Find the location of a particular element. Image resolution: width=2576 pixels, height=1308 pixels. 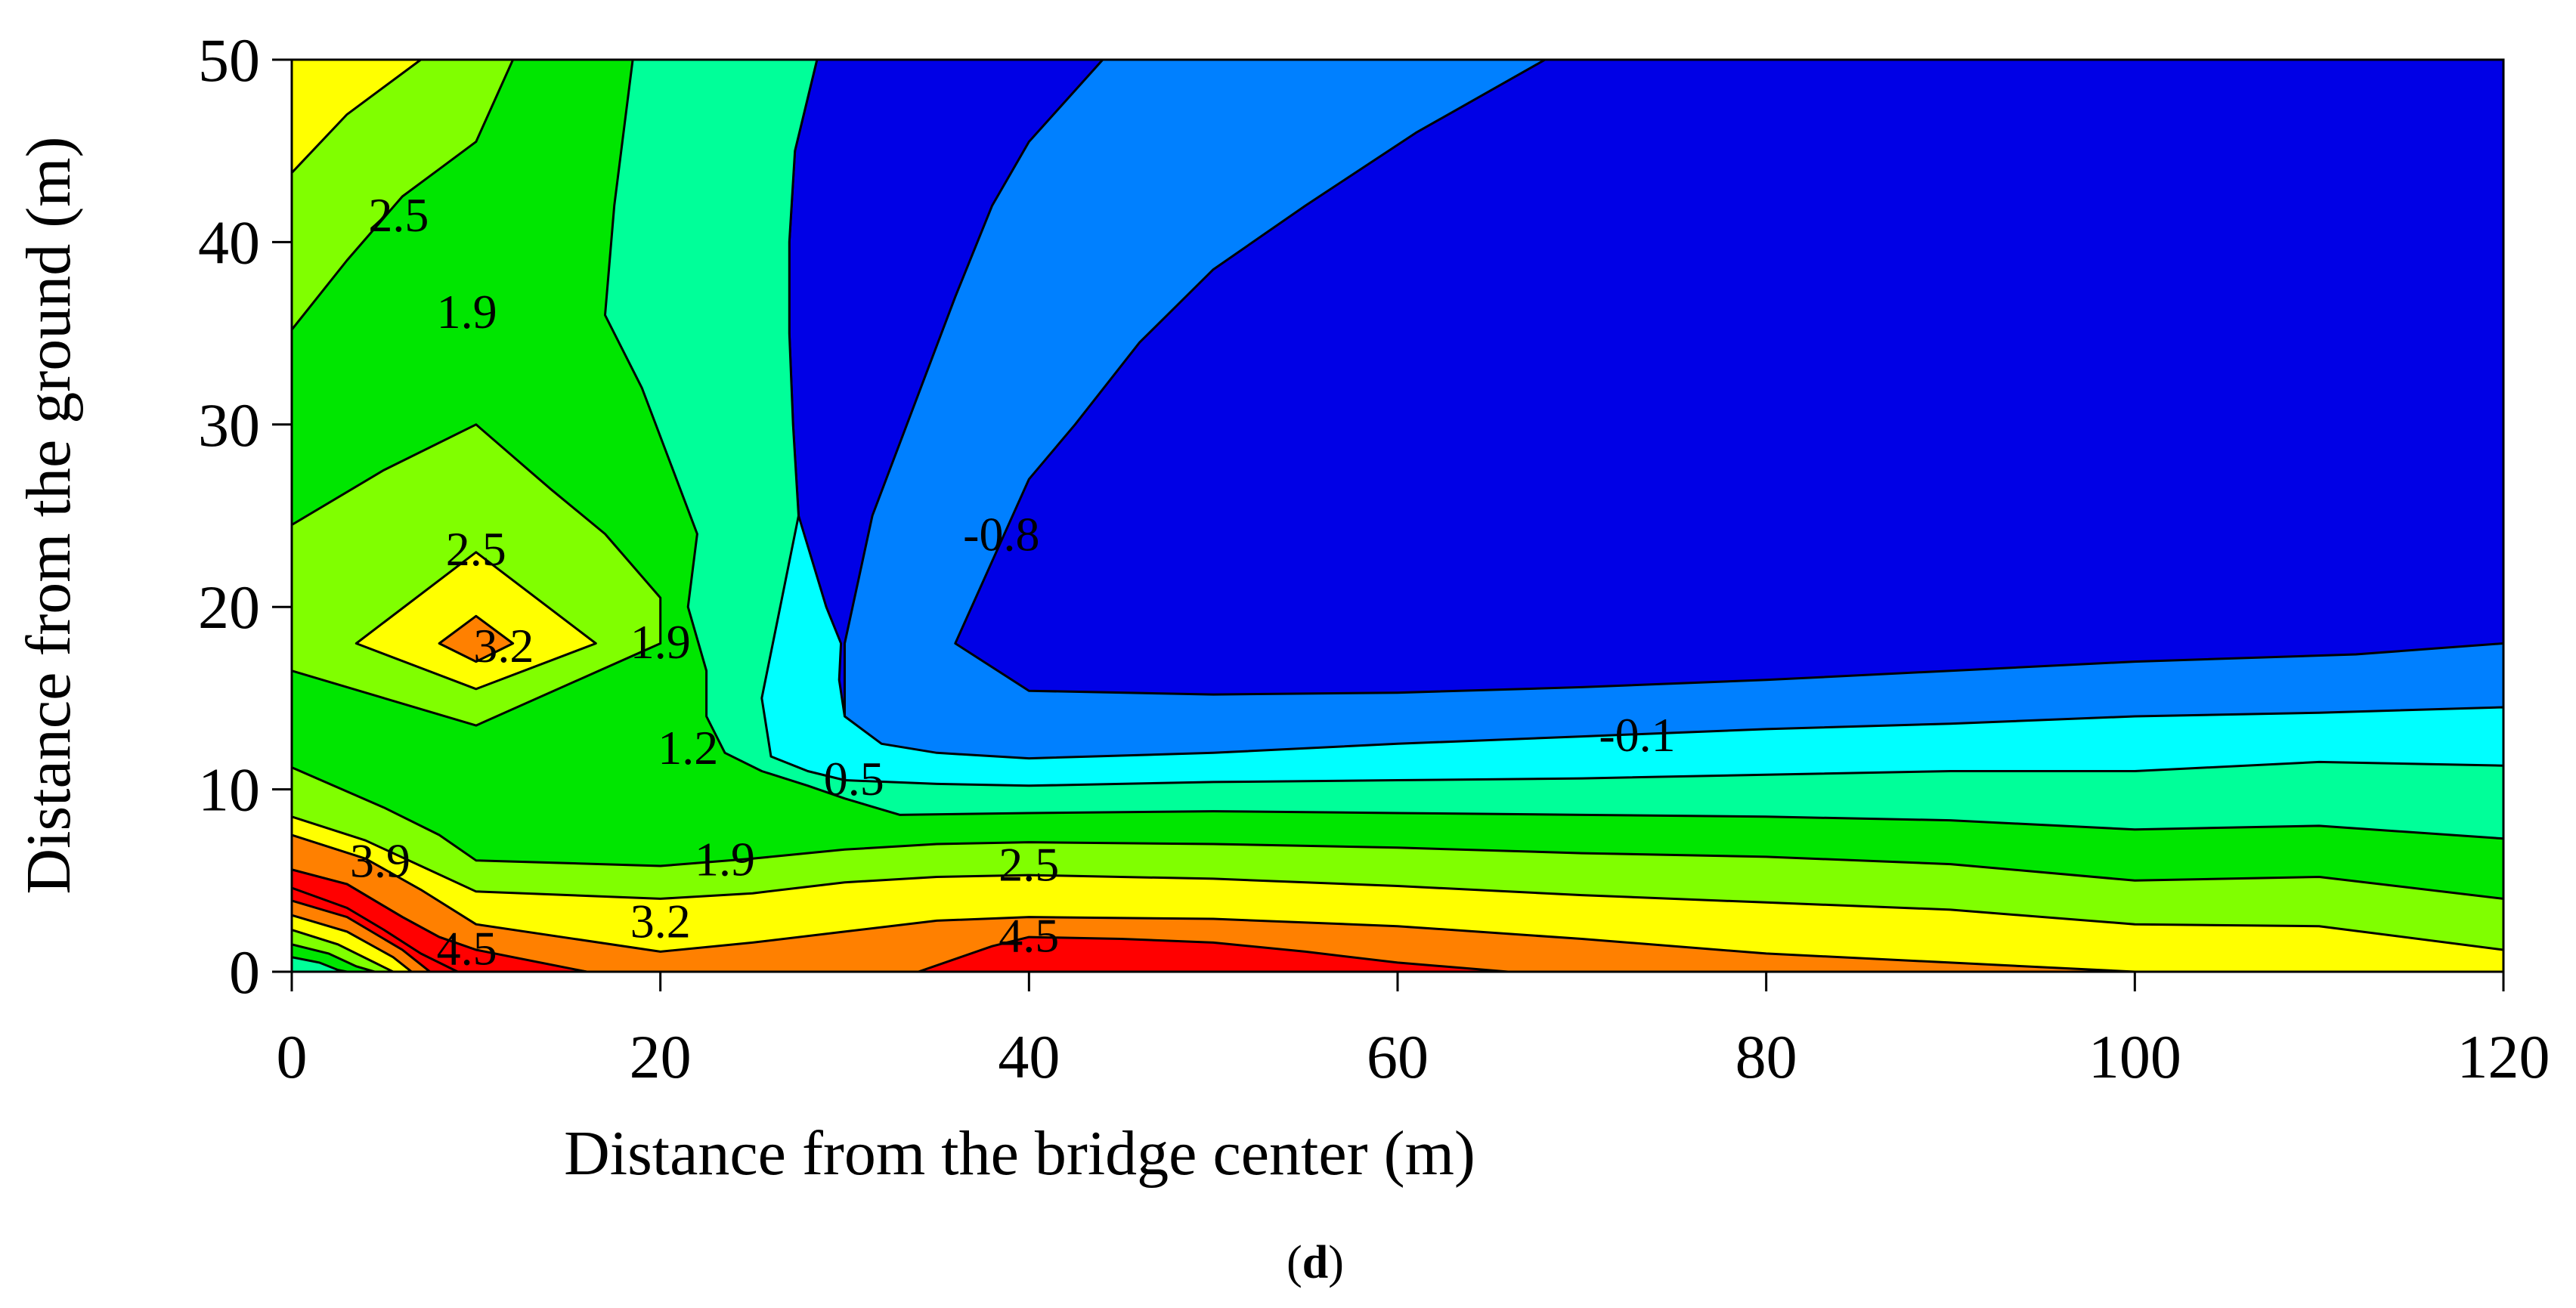

x-tick-label: 20 is located at coordinates (661, 1056).